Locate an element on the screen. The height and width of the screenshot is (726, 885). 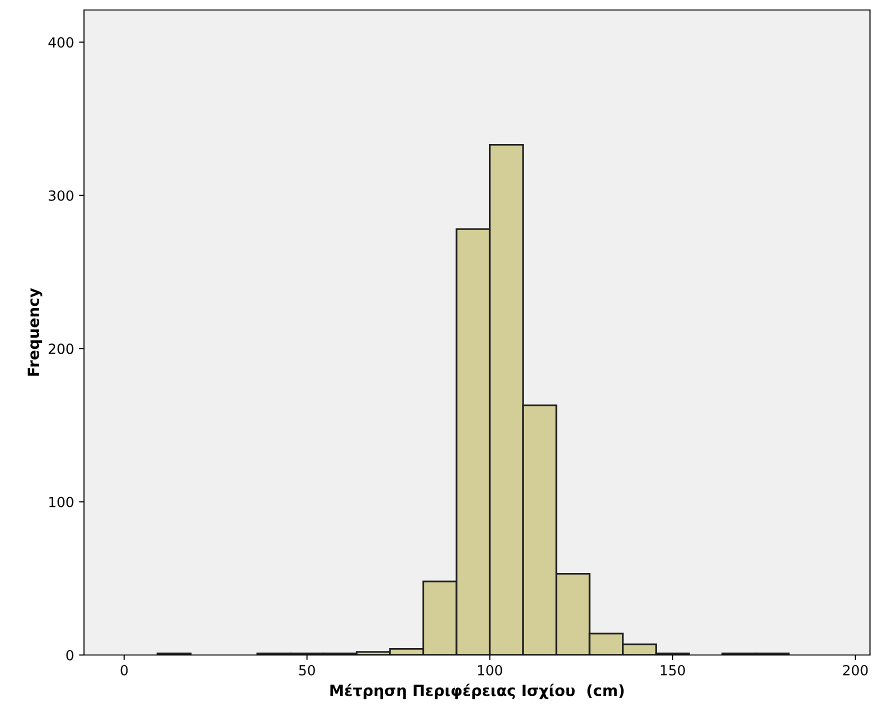
x-tick-label: 150 is located at coordinates (672, 670).